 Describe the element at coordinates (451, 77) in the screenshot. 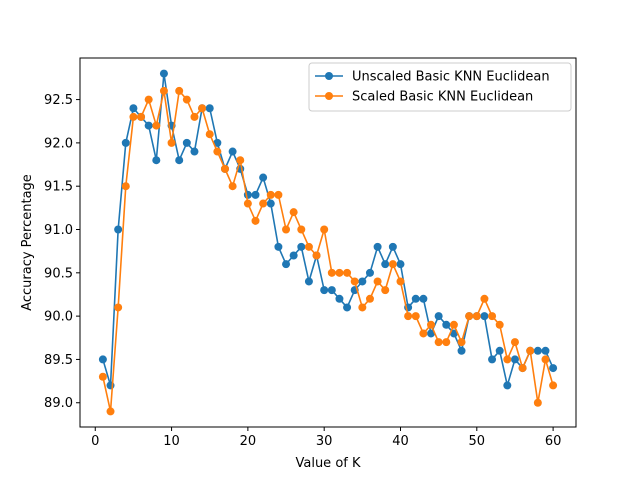

I see `legend-label: Unscaled Basic KNN Euclidean` at that location.